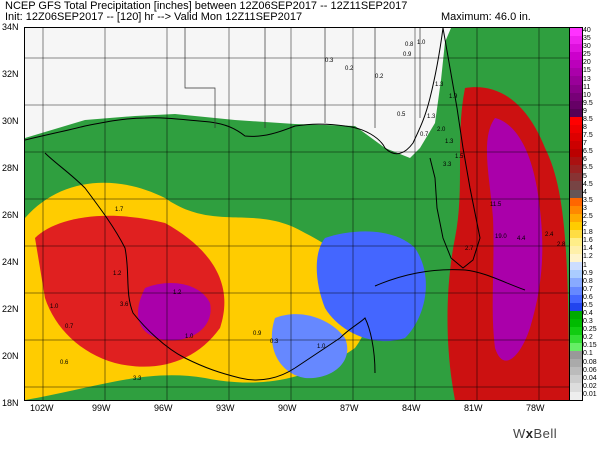 The width and height of the screenshot is (600, 450). I want to click on value-label: 2.4, so click(549, 235).